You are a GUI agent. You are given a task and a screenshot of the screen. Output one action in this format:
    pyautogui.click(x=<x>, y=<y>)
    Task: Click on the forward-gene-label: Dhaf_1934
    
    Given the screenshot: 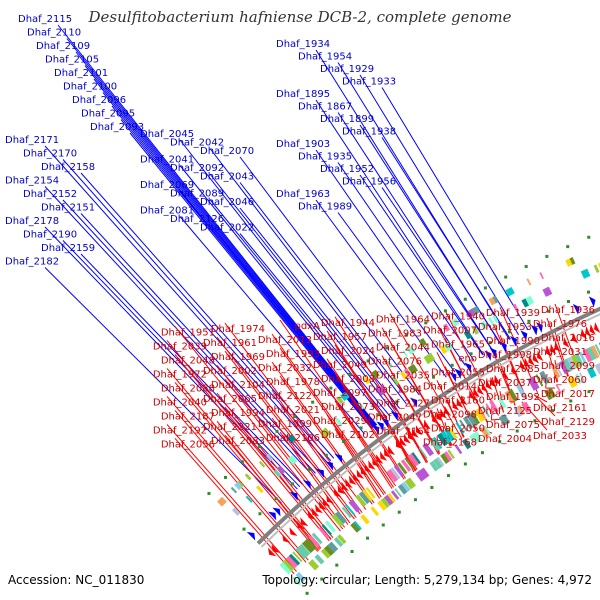 What is the action you would take?
    pyautogui.click(x=303, y=44)
    